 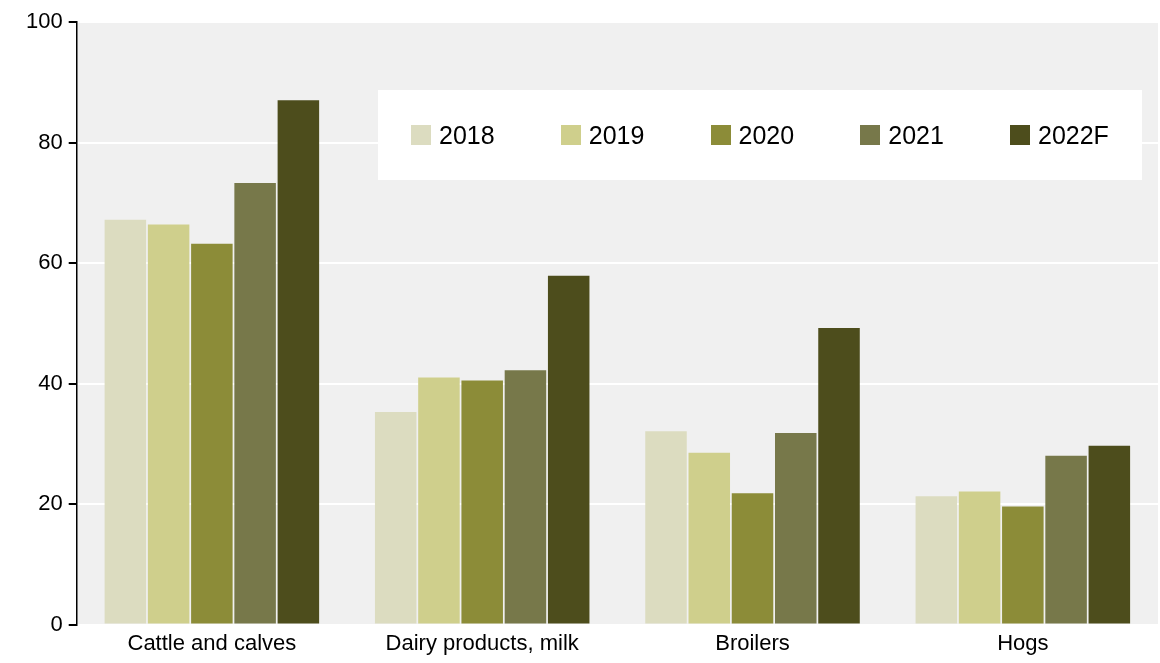 I want to click on x-tick-label: Broilers, so click(x=752, y=642).